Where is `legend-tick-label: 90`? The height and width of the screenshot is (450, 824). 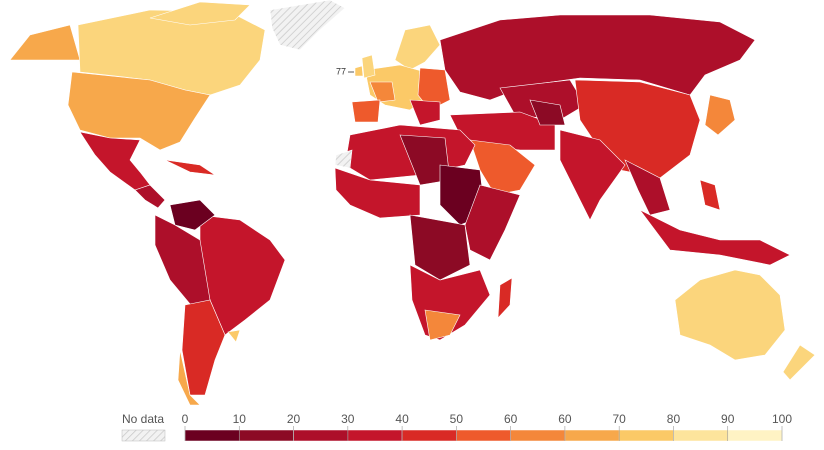 legend-tick-label: 90 is located at coordinates (728, 419).